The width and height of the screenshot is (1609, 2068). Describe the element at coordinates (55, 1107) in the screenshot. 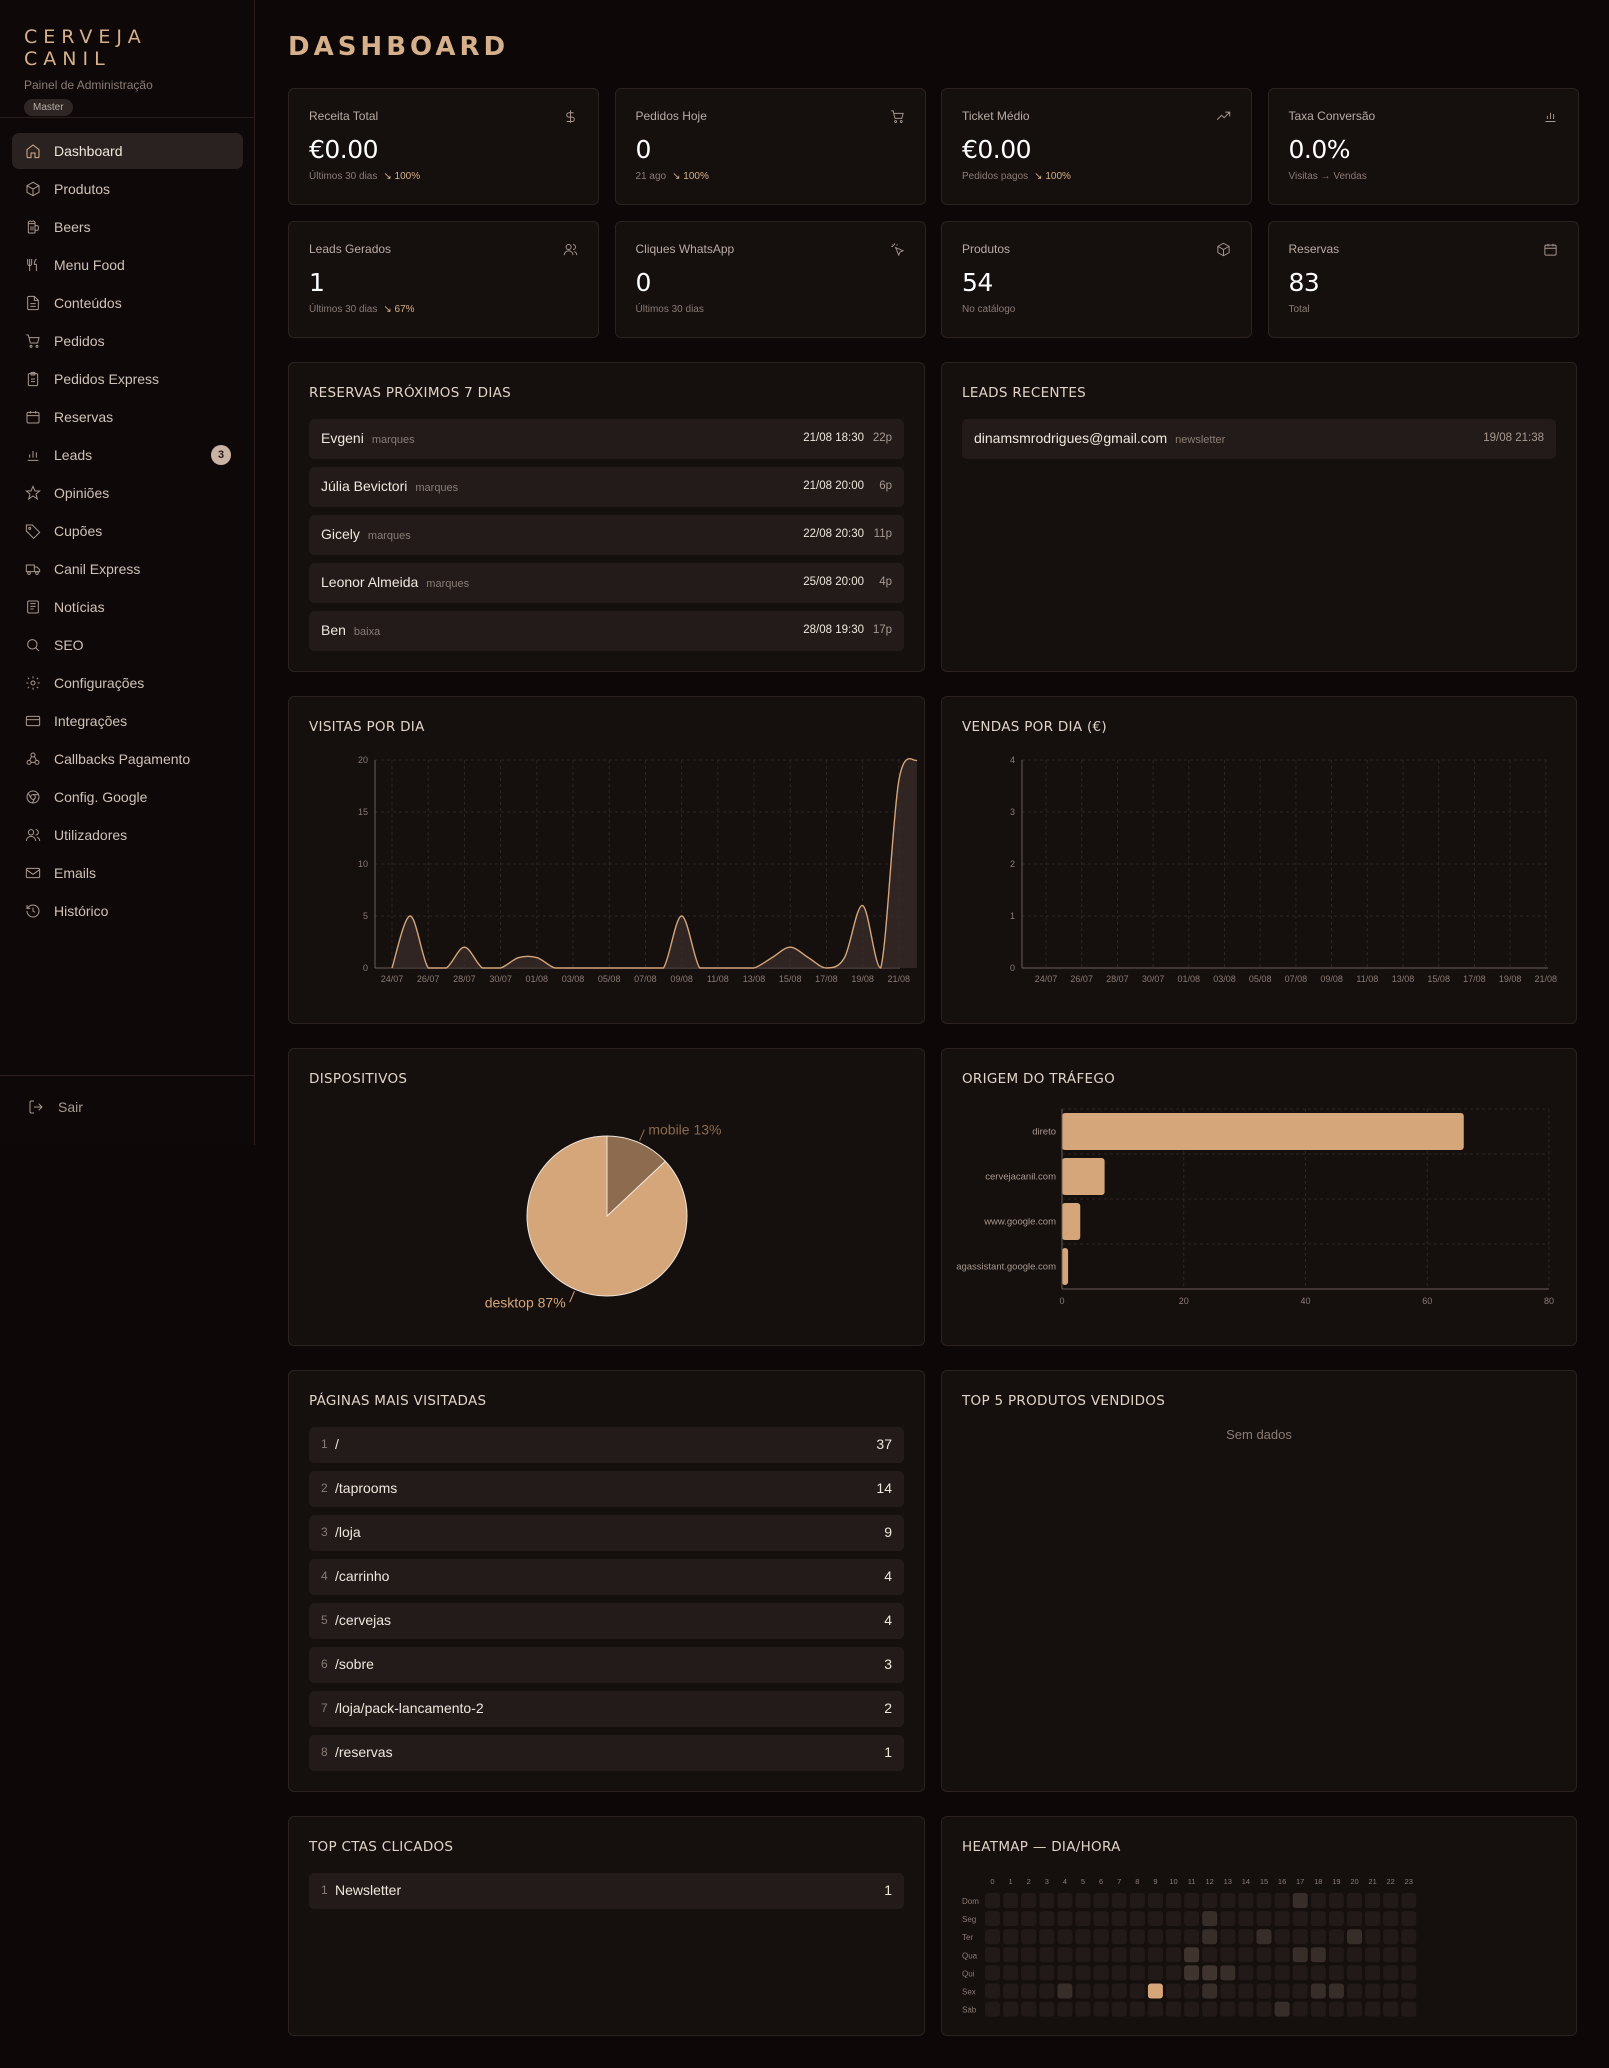

I see `logout-button: Sair` at that location.